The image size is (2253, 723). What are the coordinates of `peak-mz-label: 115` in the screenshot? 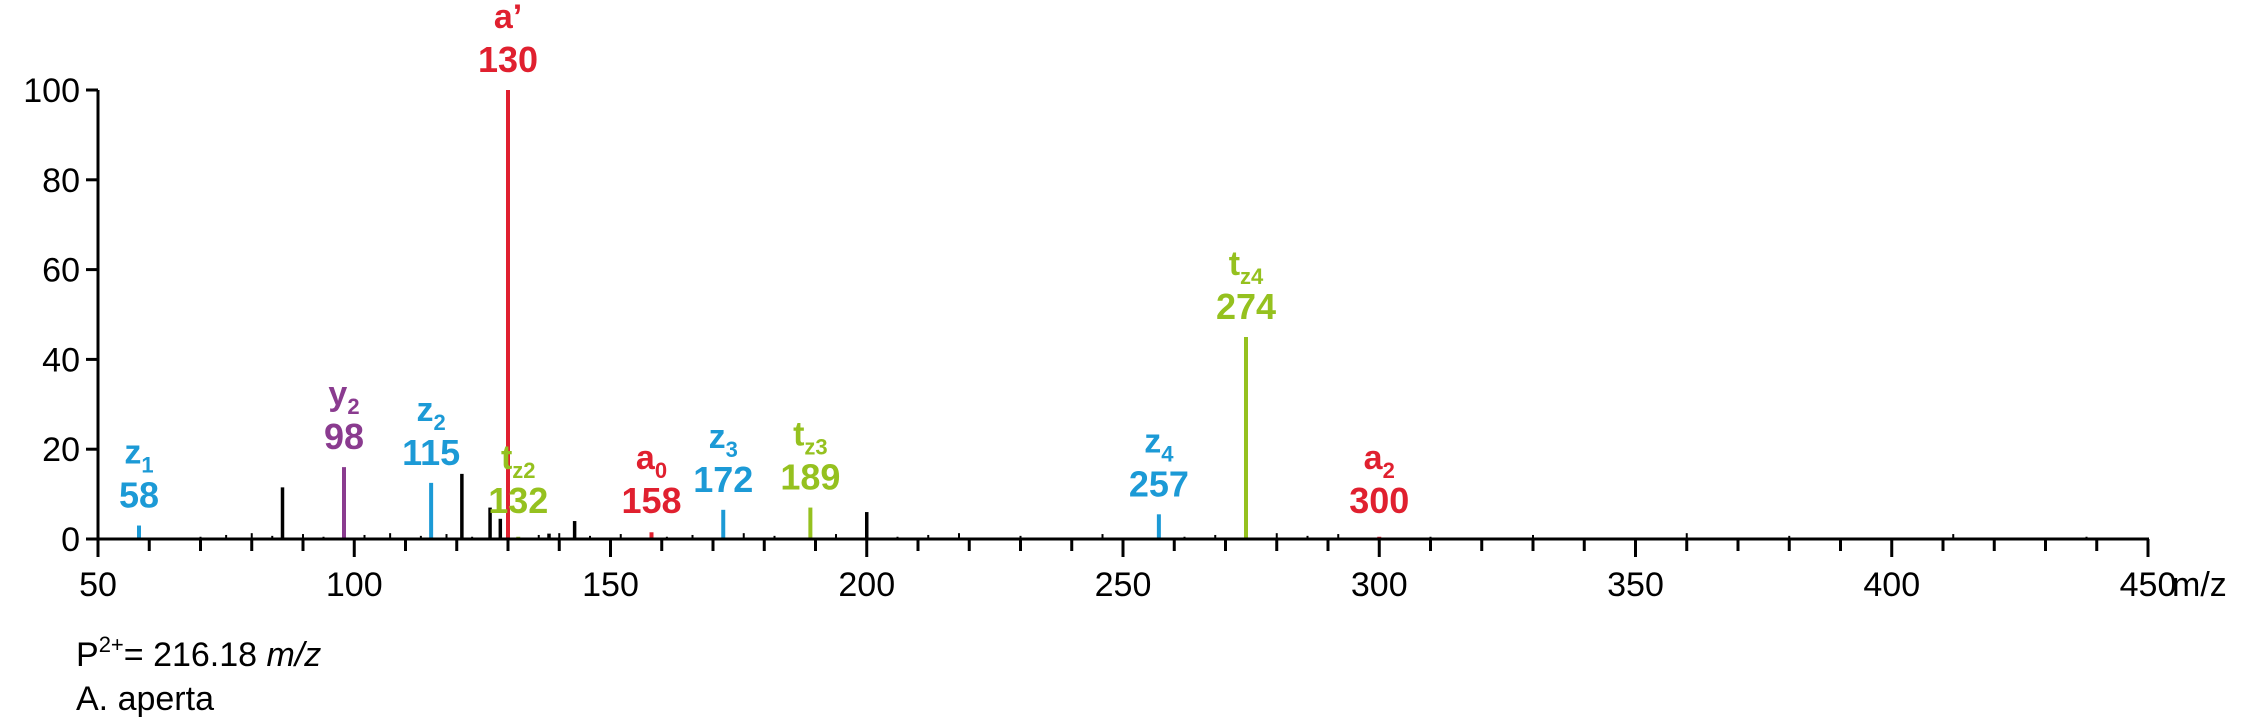 It's located at (431, 452).